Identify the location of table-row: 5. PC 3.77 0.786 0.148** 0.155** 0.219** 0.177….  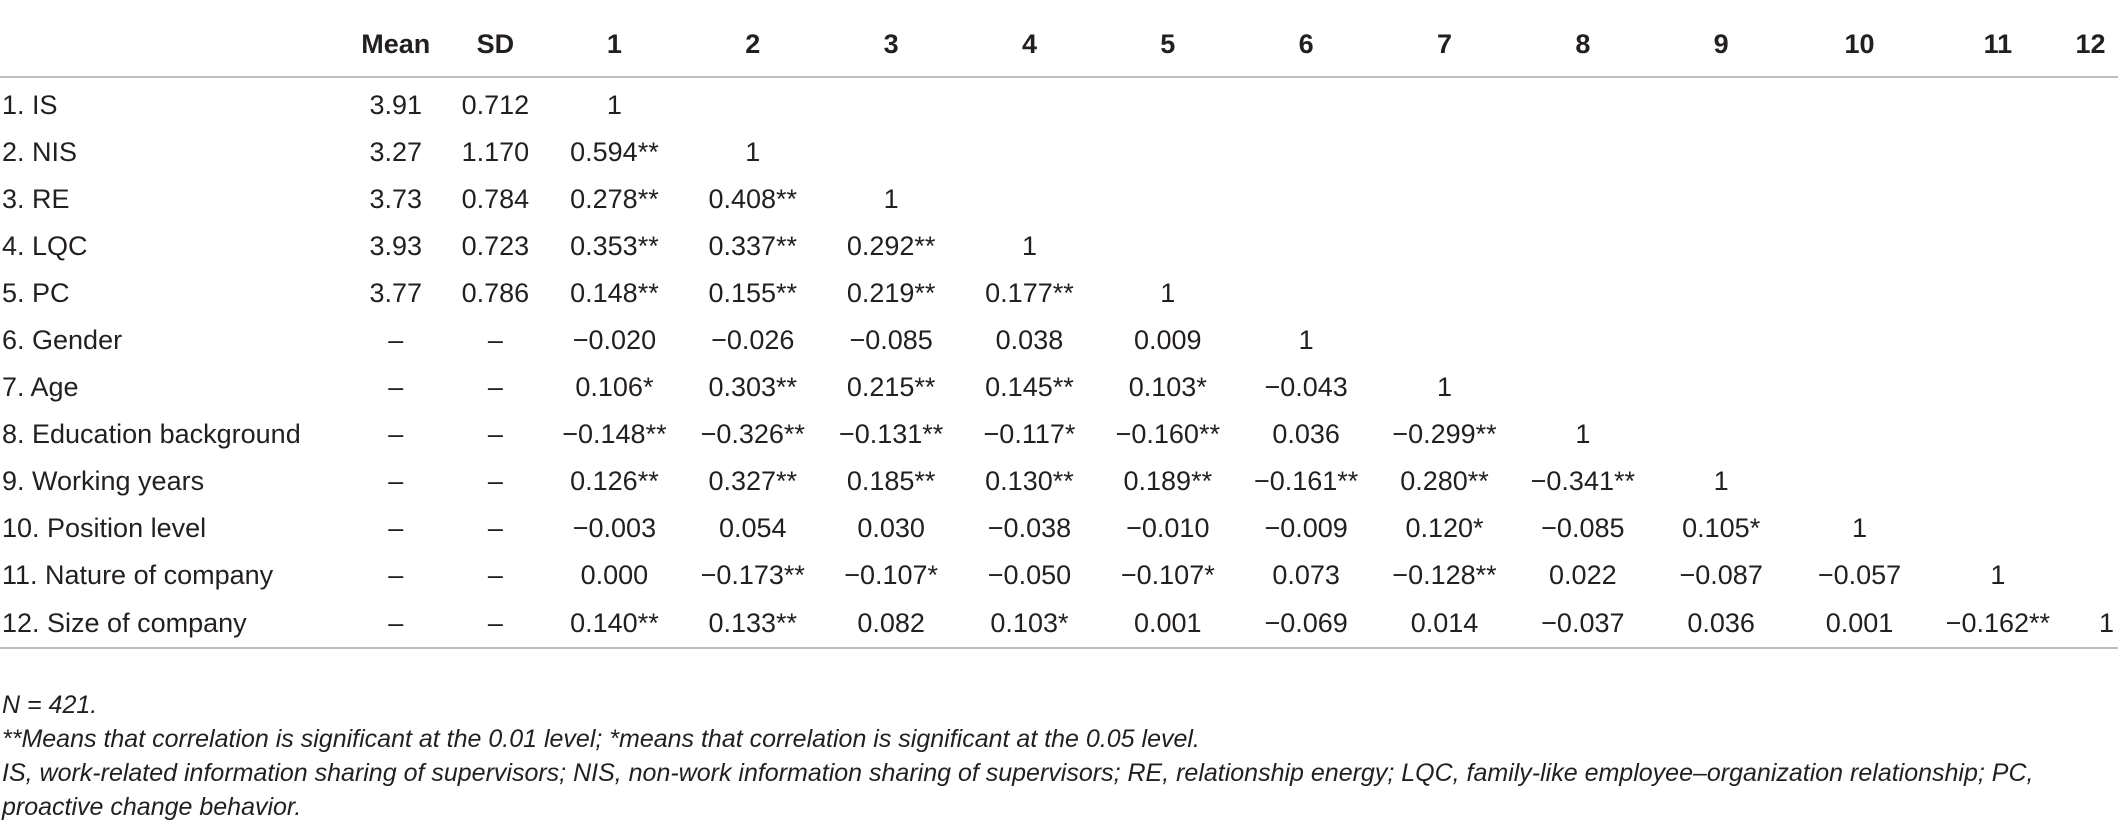
(1059, 293).